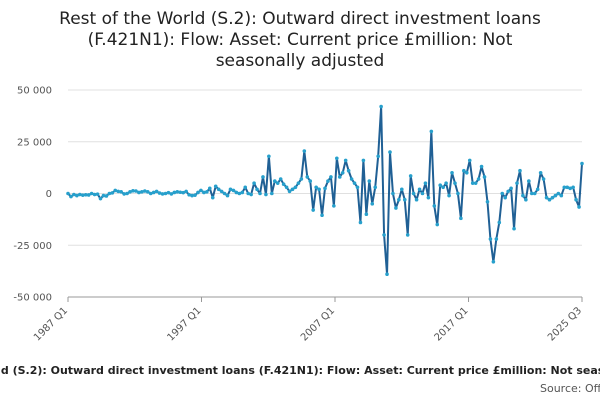 The height and width of the screenshot is (400, 600). I want to click on x-tick-label: 2025 Q3, so click(565, 324).